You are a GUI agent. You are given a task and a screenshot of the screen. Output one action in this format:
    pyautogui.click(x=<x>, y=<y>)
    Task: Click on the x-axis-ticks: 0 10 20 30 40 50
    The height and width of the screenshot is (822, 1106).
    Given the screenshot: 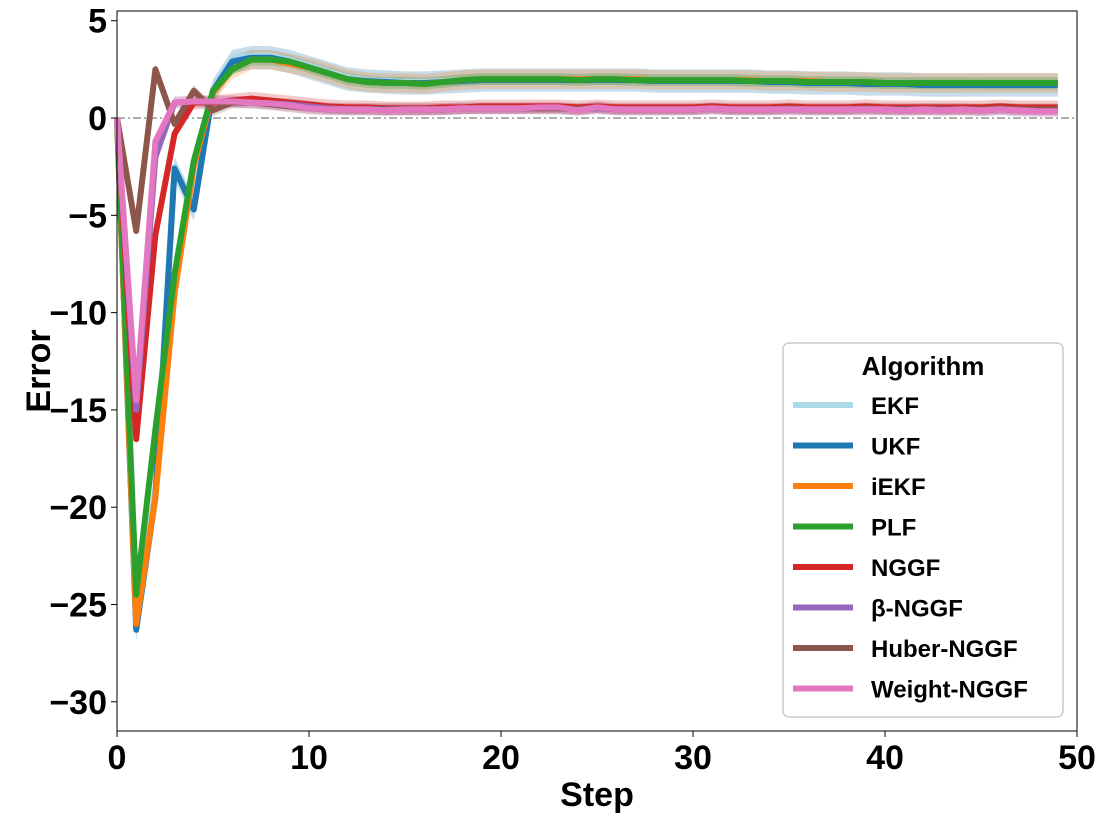 What is the action you would take?
    pyautogui.click(x=602, y=754)
    